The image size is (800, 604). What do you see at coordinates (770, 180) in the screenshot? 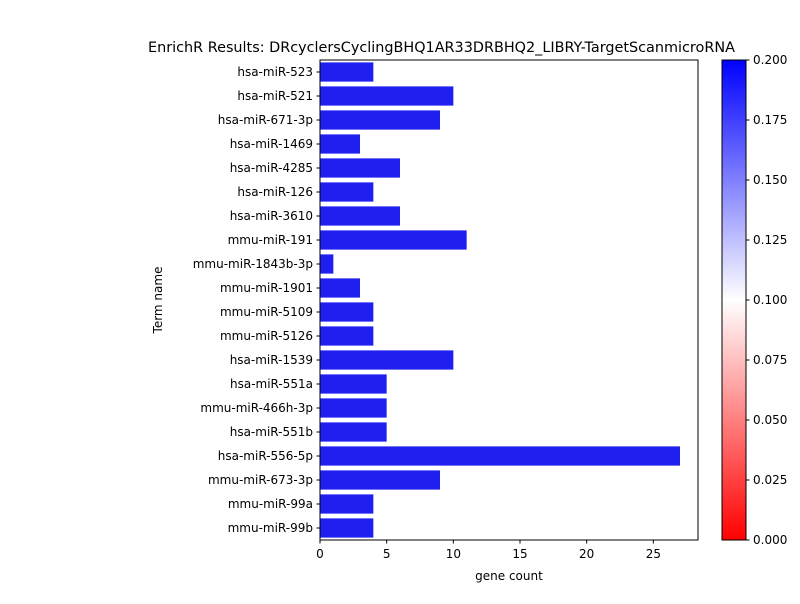
I see `colorbar-tick-label: 0.150` at bounding box center [770, 180].